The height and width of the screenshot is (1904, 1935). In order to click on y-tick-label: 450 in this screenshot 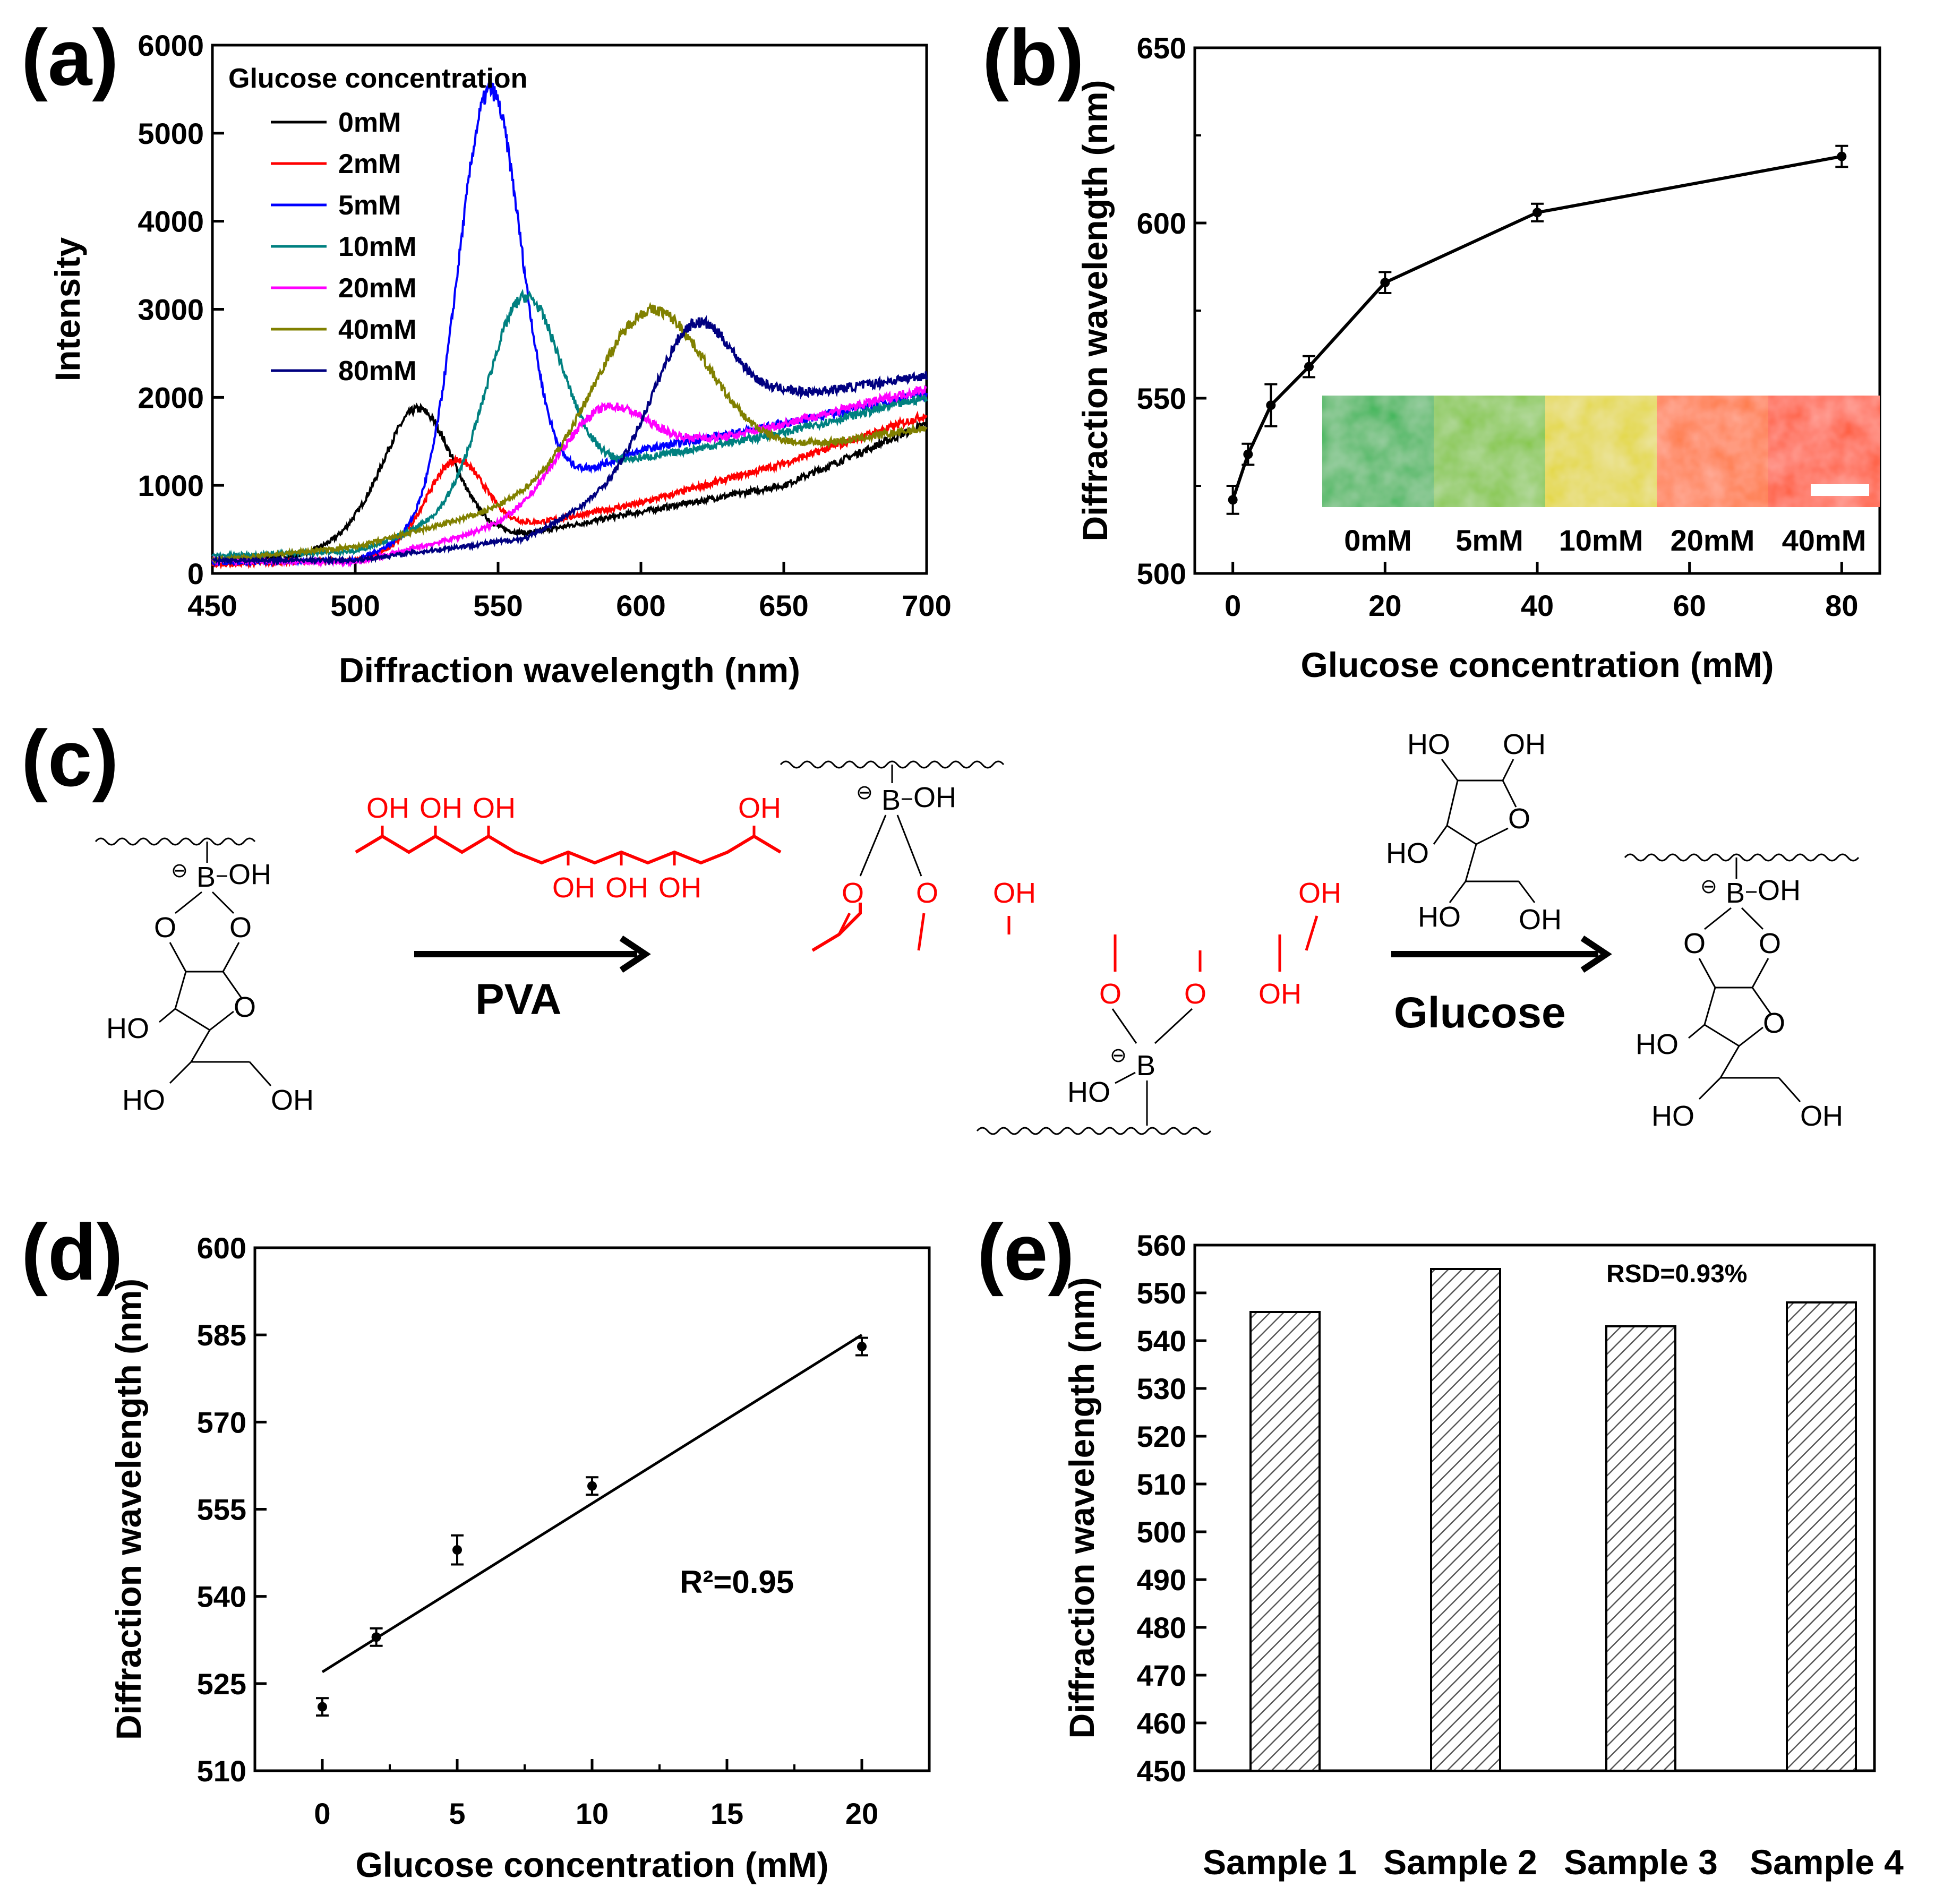, I will do `click(1161, 1771)`.